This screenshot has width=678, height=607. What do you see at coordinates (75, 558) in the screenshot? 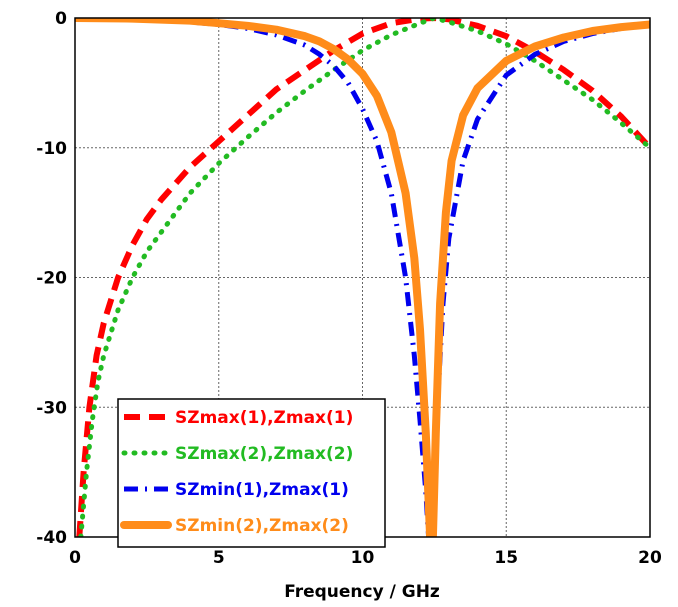
I see `x-tick-label: 0` at bounding box center [75, 558].